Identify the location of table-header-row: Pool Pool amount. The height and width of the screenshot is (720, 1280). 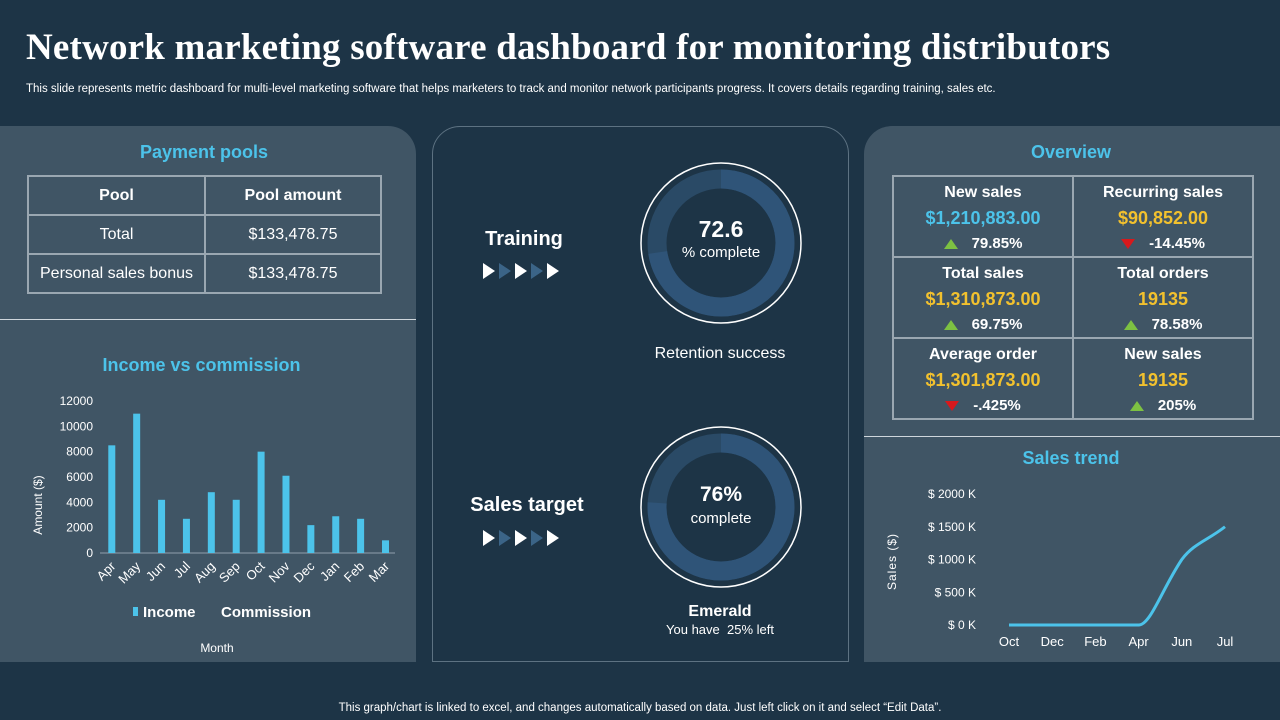
(204, 195).